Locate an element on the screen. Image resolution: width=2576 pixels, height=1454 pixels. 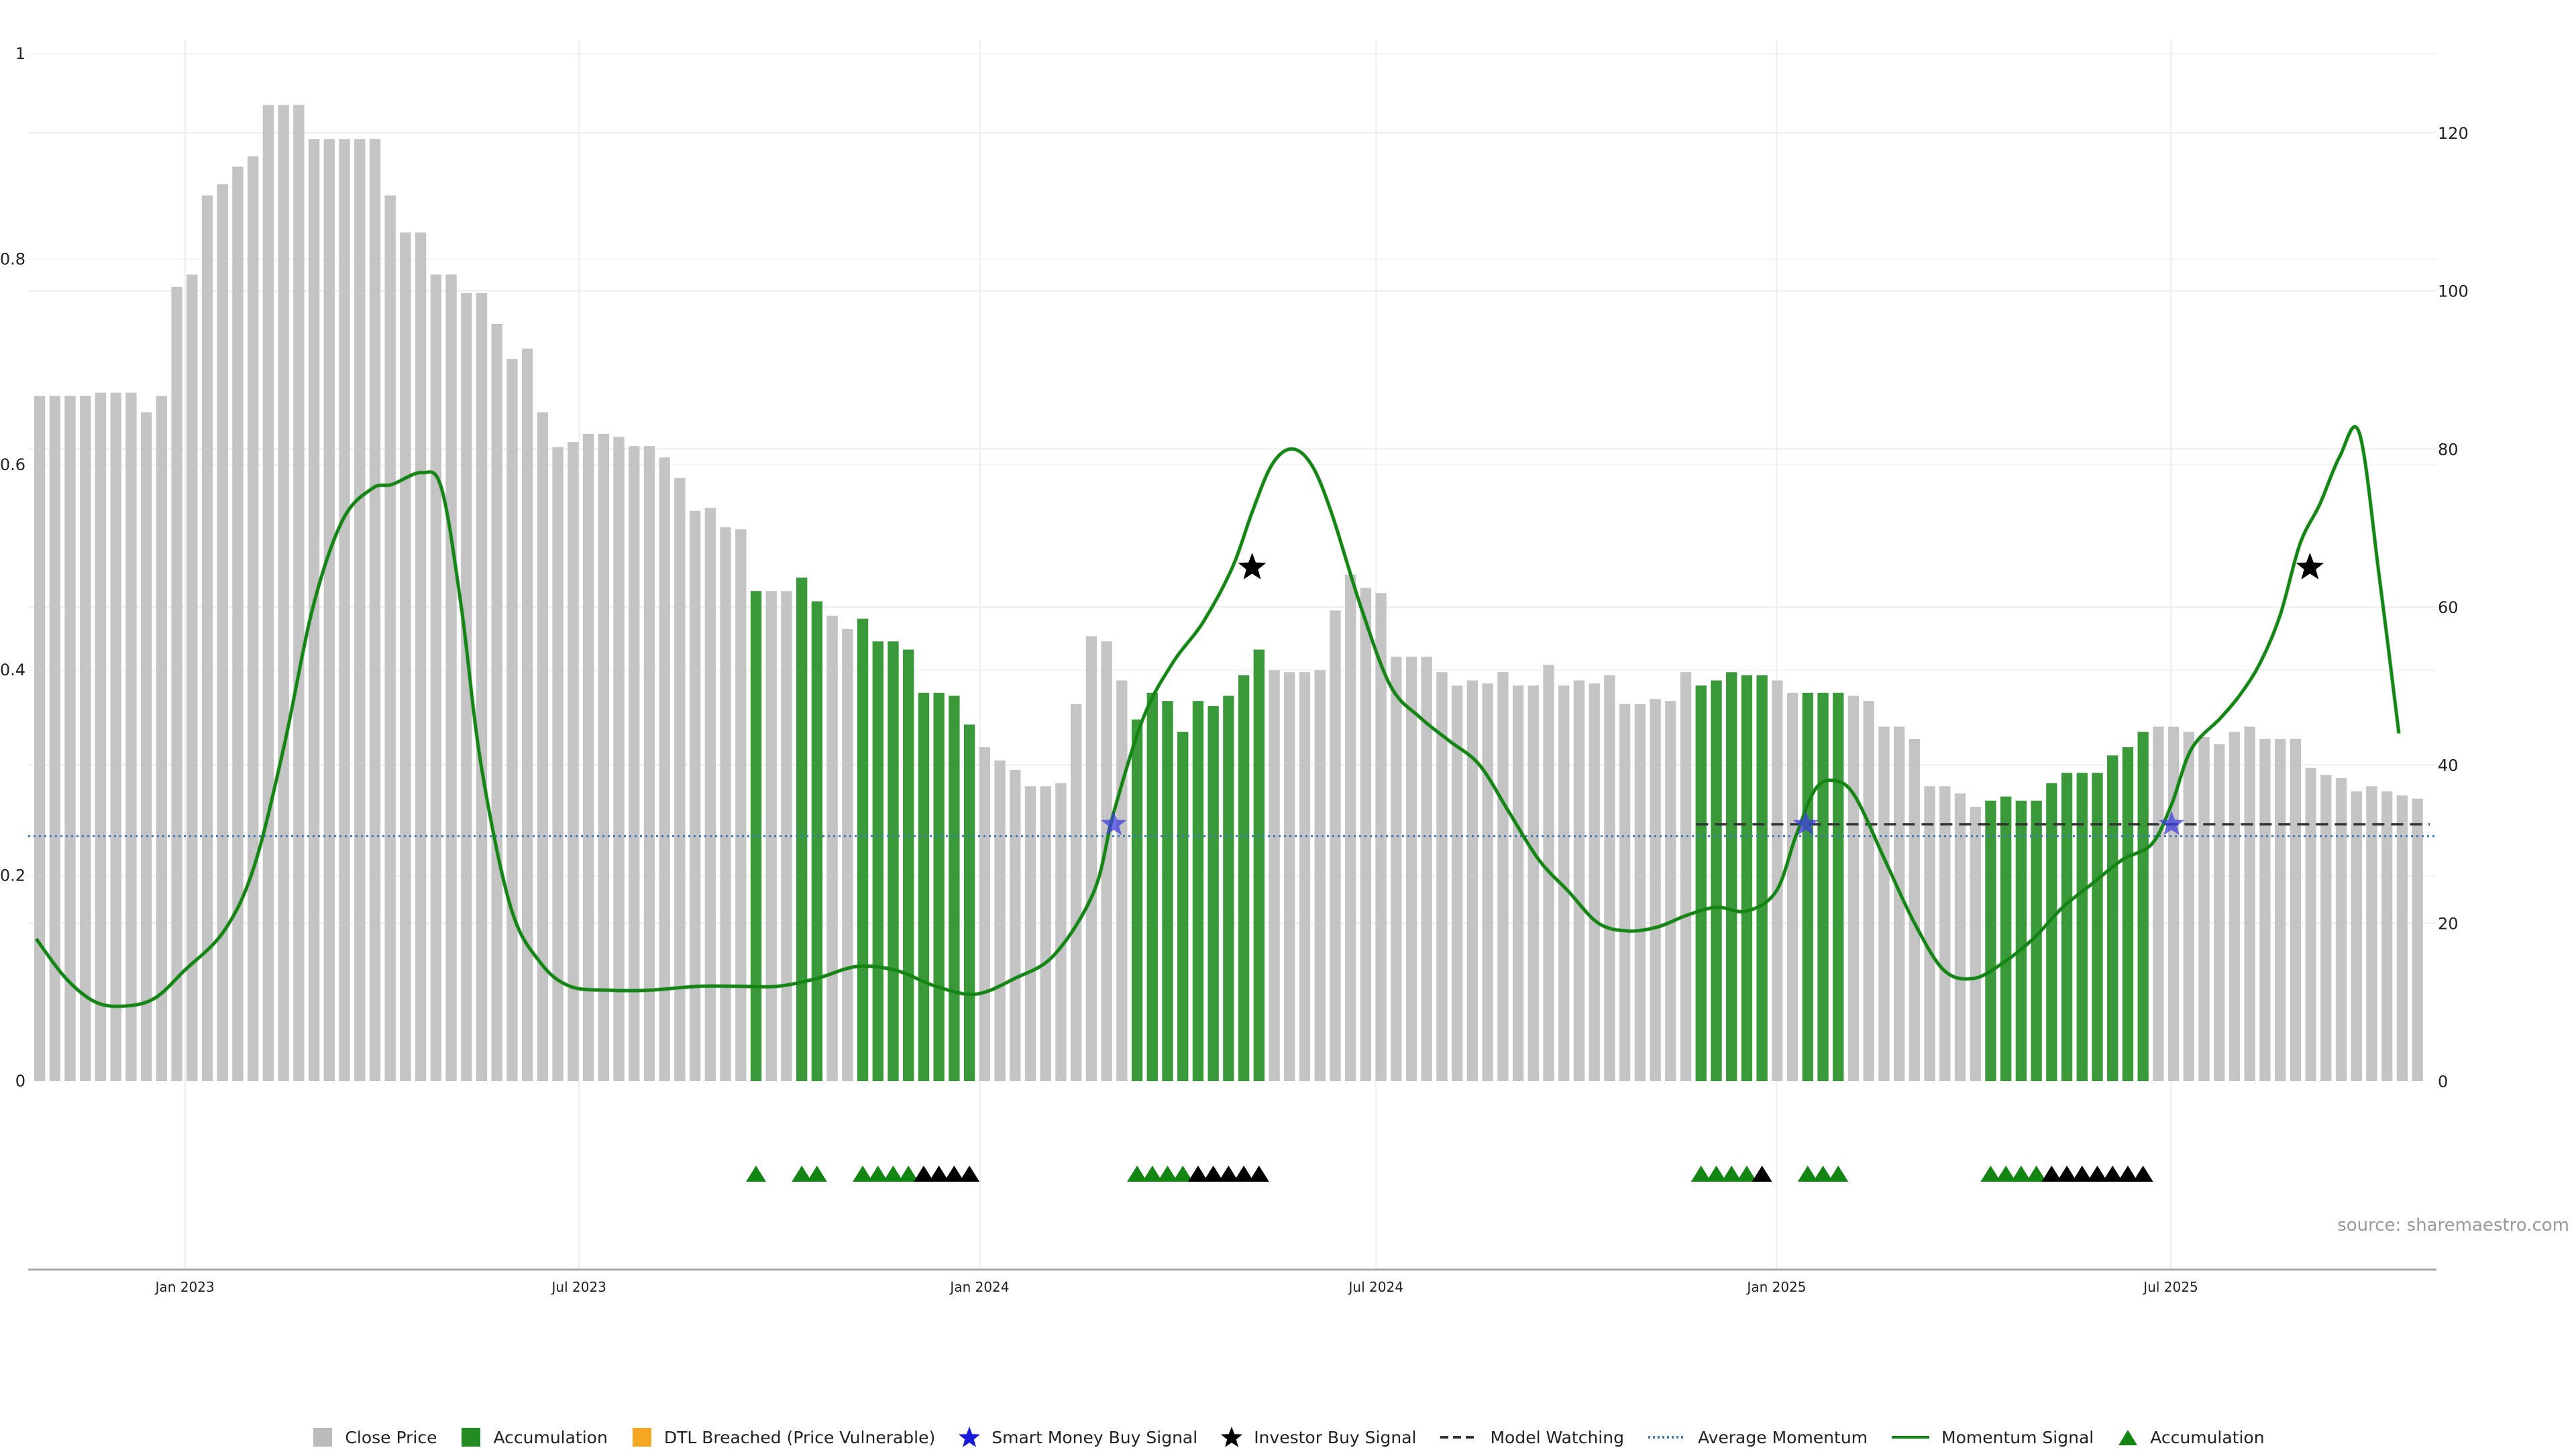
x-tick-label: Jan 2024 is located at coordinates (979, 1287).